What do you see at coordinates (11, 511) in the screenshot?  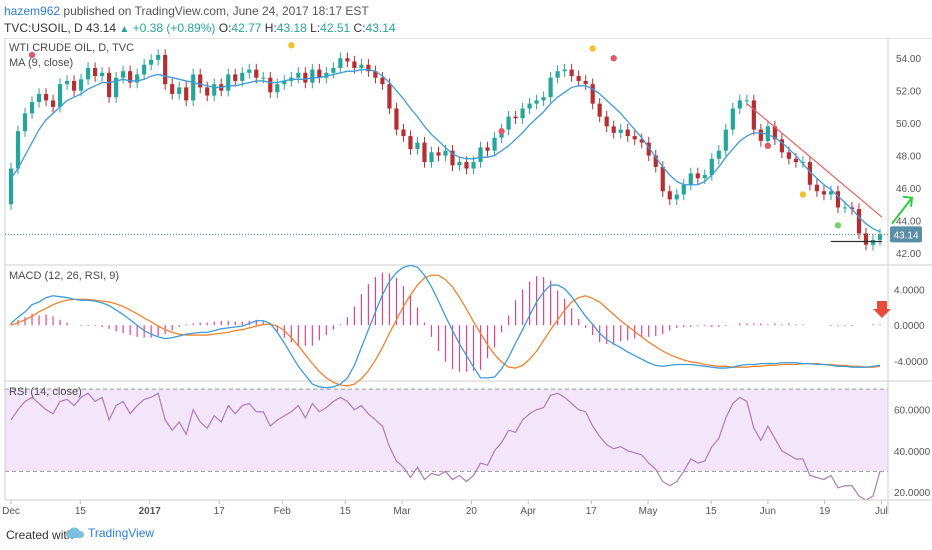 I see `time-tick-label: Dec` at bounding box center [11, 511].